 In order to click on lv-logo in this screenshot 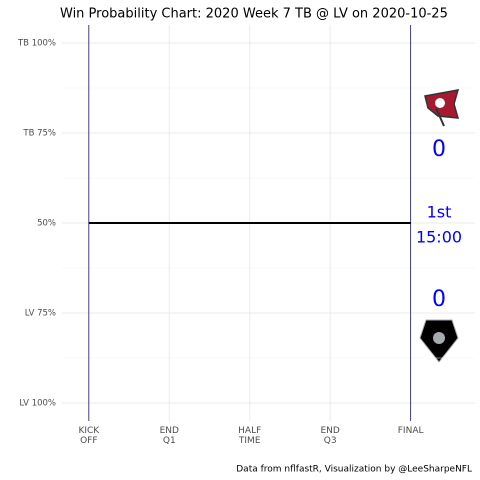, I will do `click(439, 341)`.